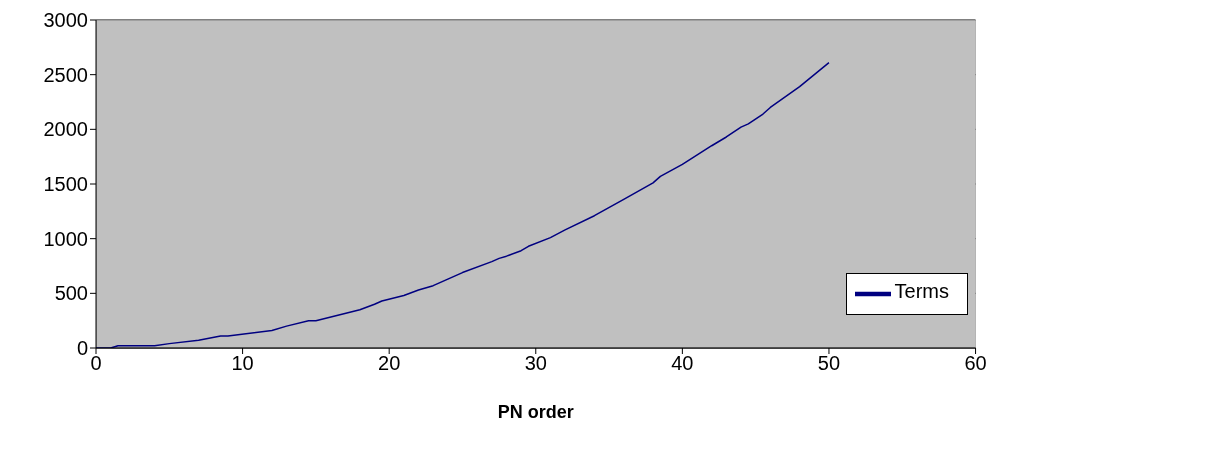 Image resolution: width=1212 pixels, height=454 pixels. Describe the element at coordinates (535, 412) in the screenshot. I see `x-axis-title: PN order` at that location.